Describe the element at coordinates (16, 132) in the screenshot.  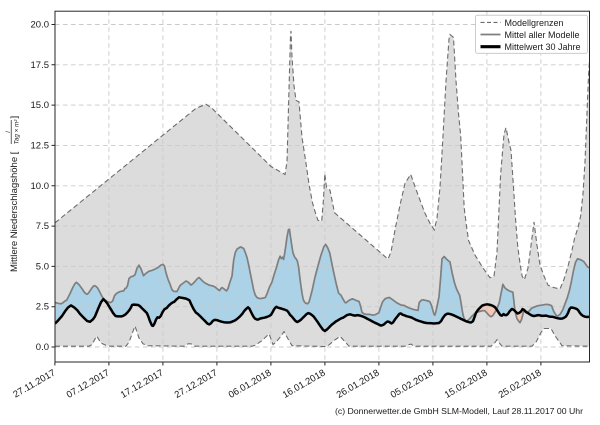
I see `svg-text: Tag × m²` at that location.